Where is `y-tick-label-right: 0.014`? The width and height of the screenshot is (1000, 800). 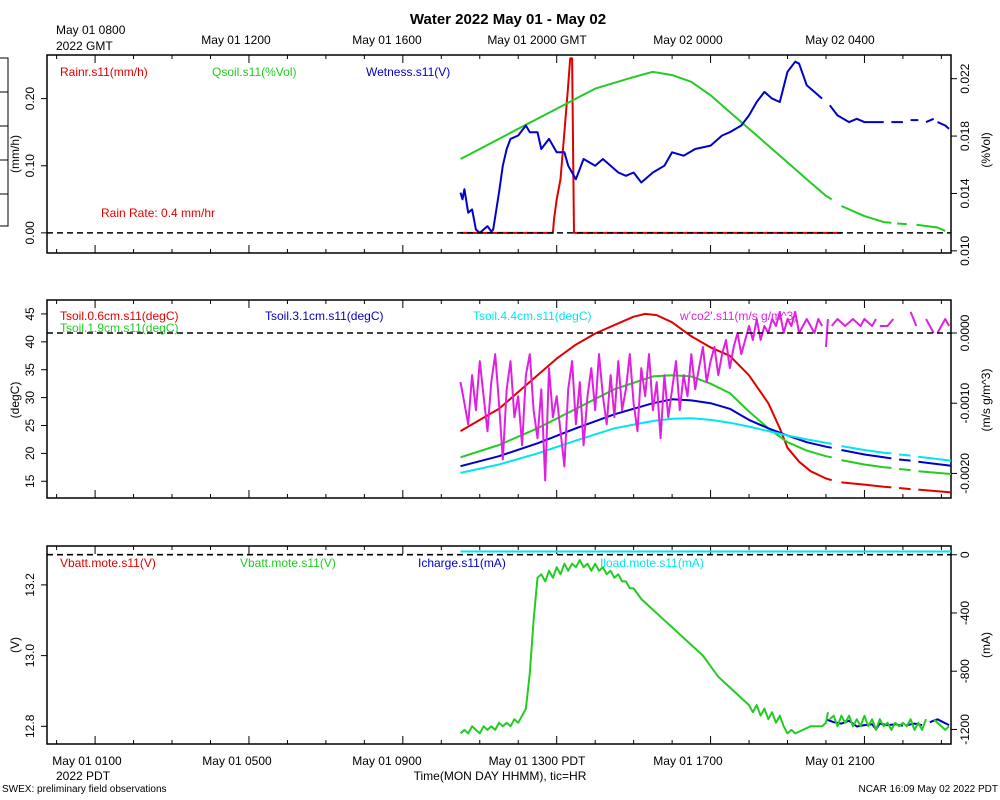
y-tick-label-right: 0.014 is located at coordinates (965, 193).